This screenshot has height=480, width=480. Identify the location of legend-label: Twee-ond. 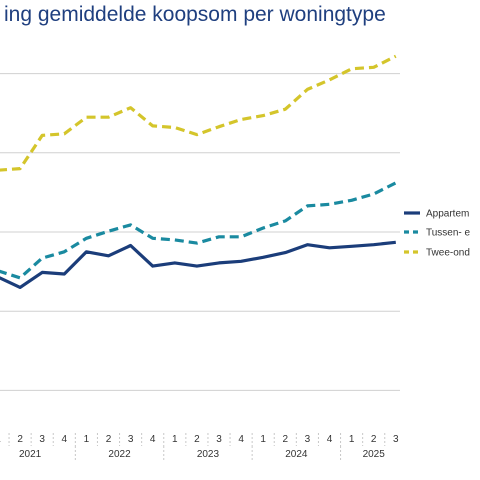
(448, 253).